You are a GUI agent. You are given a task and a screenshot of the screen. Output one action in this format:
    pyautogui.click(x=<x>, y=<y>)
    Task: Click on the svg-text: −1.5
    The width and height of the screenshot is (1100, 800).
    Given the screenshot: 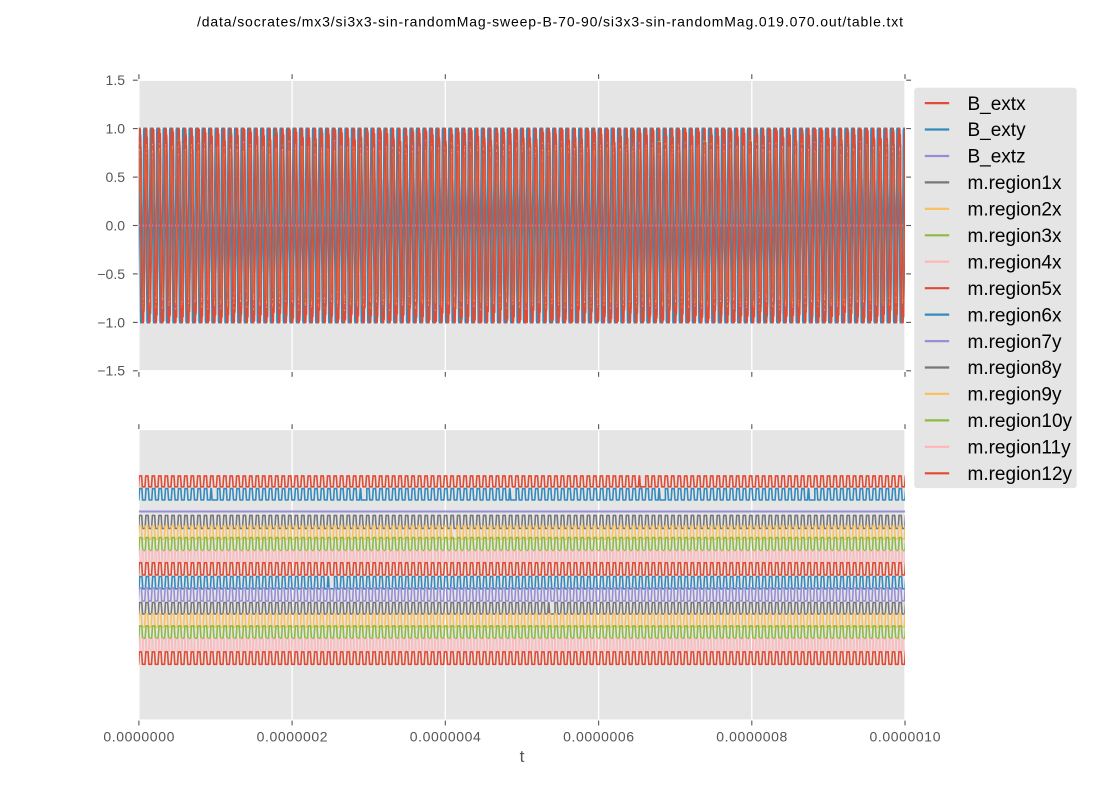 What is the action you would take?
    pyautogui.click(x=111, y=371)
    